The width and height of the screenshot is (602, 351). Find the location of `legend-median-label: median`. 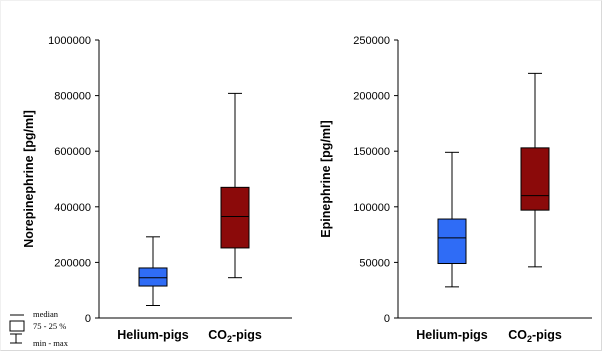

legend-median-label: median is located at coordinates (46, 314).